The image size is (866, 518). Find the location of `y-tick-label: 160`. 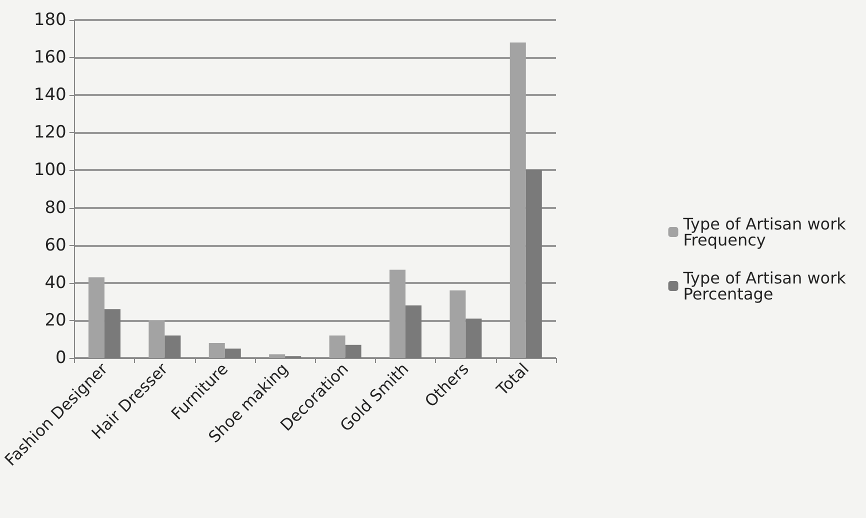

y-tick-label: 160 is located at coordinates (50, 58).